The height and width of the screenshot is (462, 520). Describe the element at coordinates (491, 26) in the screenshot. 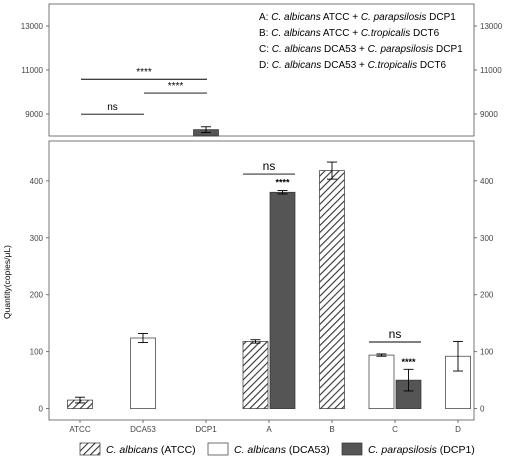

I see `upper-tick-label-right: 13000` at that location.